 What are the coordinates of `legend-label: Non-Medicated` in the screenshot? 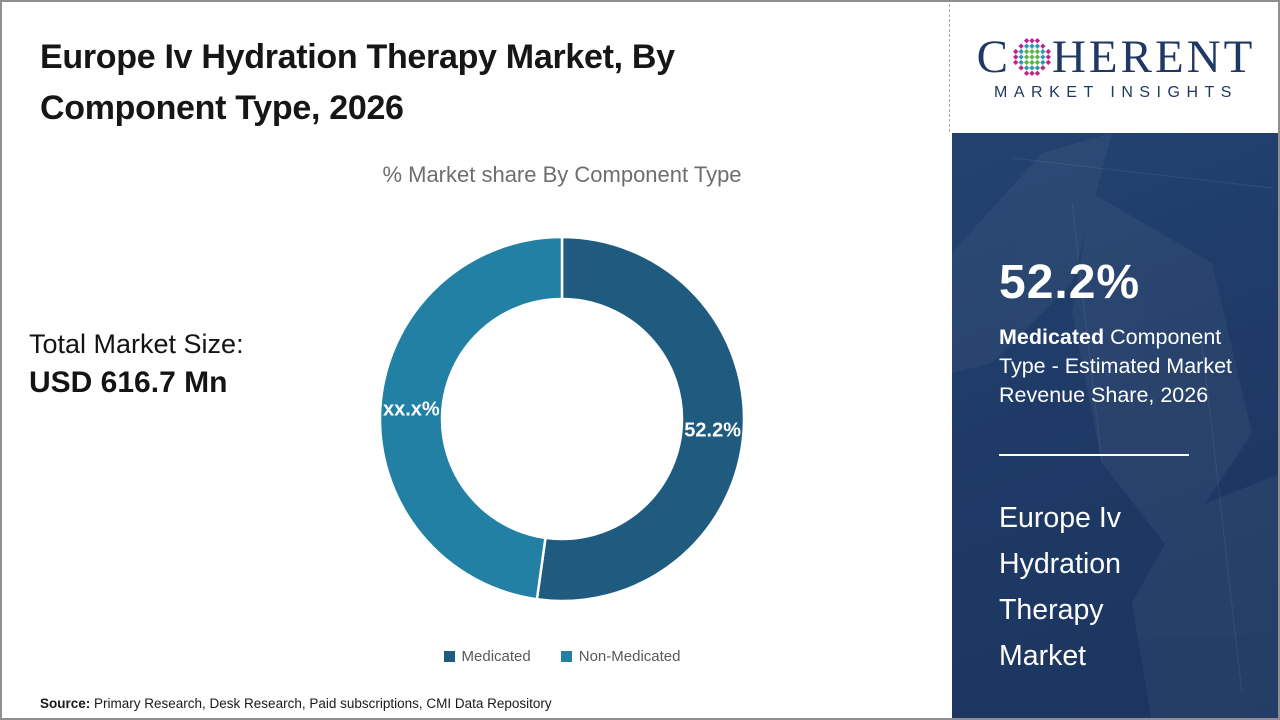 It's located at (629, 656).